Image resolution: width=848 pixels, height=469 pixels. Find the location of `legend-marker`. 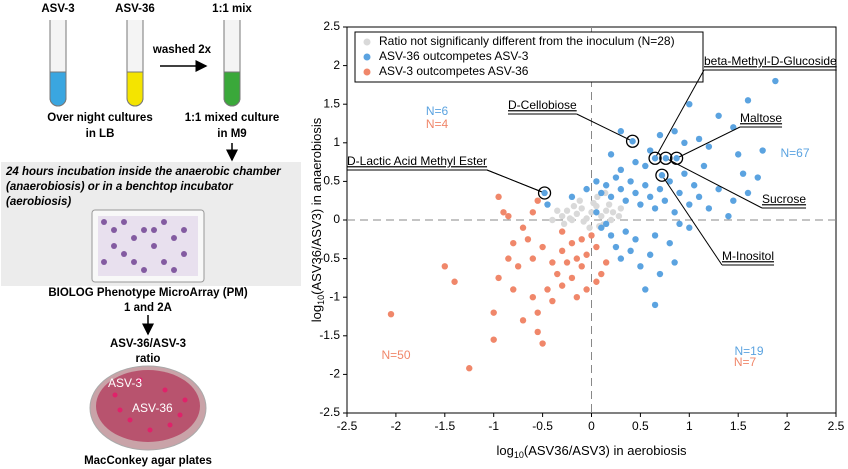

legend-marker is located at coordinates (367, 72).